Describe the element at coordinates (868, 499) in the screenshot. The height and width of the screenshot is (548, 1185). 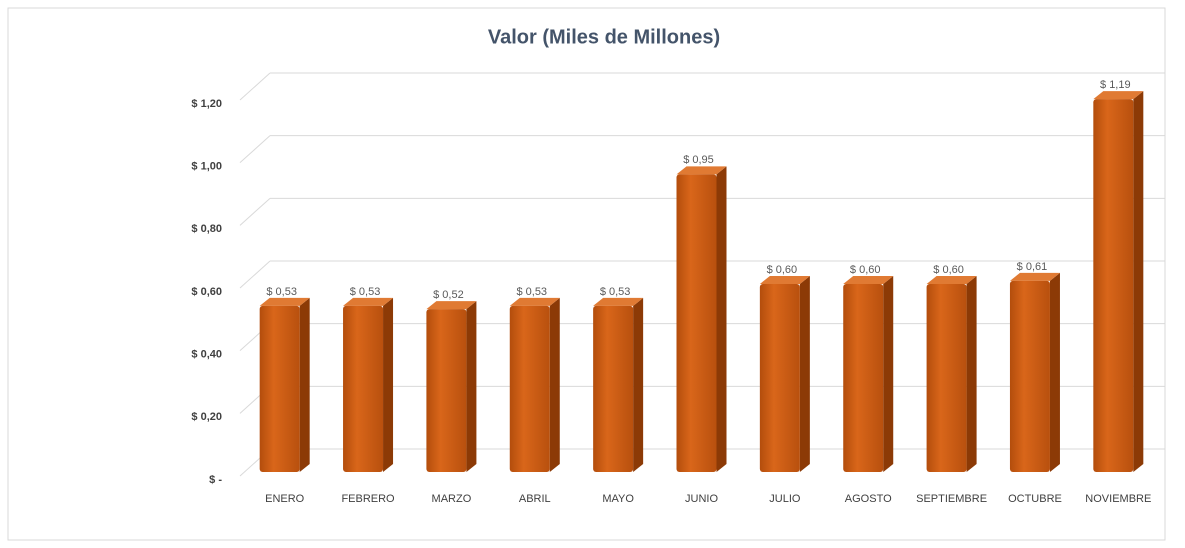
I see `x-tick-label: AGOSTO` at that location.